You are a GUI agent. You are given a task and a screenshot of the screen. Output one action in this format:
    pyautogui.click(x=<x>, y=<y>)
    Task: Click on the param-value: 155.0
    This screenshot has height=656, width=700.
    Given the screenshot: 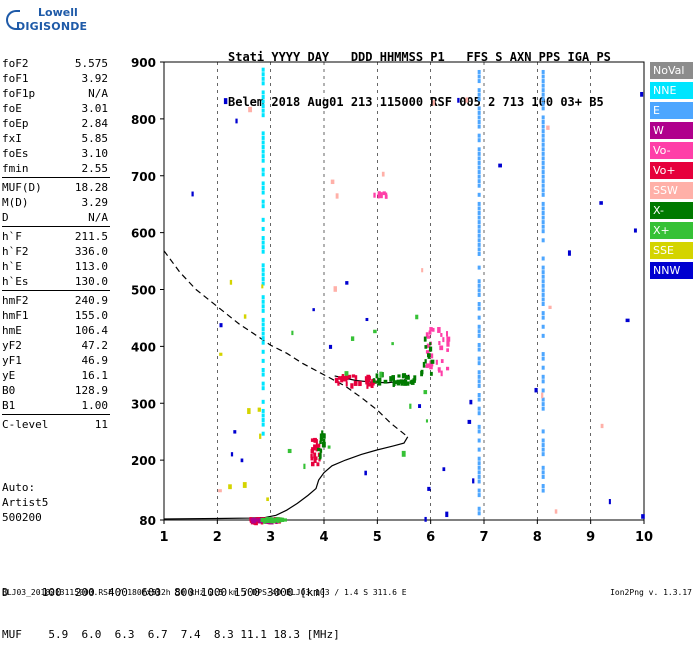 What is the action you would take?
    pyautogui.click(x=91, y=315)
    